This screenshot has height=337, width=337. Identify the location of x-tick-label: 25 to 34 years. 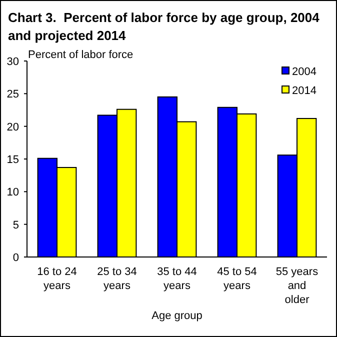
(117, 279).